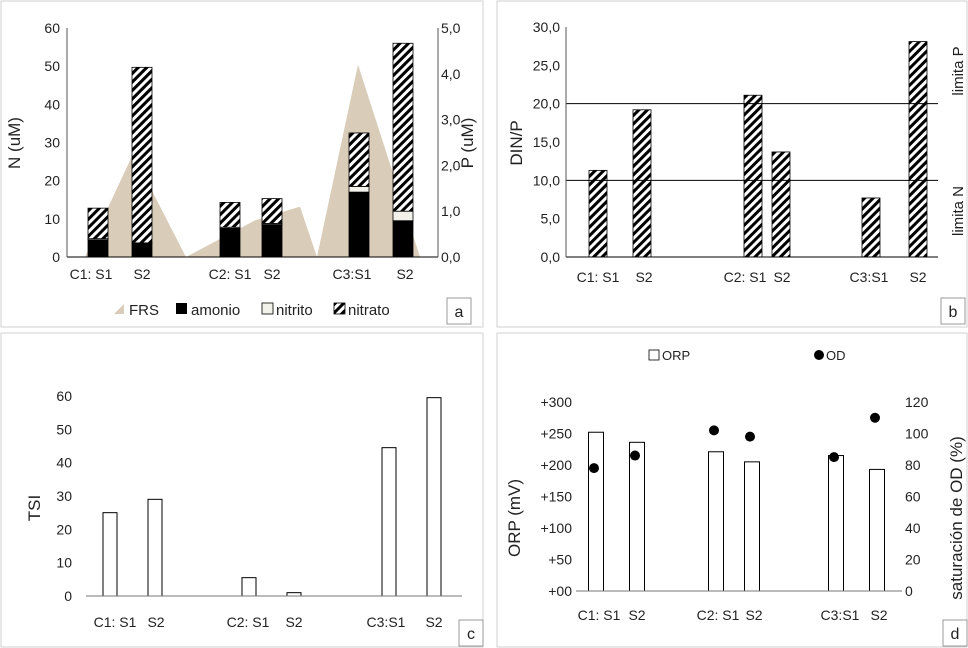  Describe the element at coordinates (836, 355) in the screenshot. I see `legend-od-label: OD` at that location.